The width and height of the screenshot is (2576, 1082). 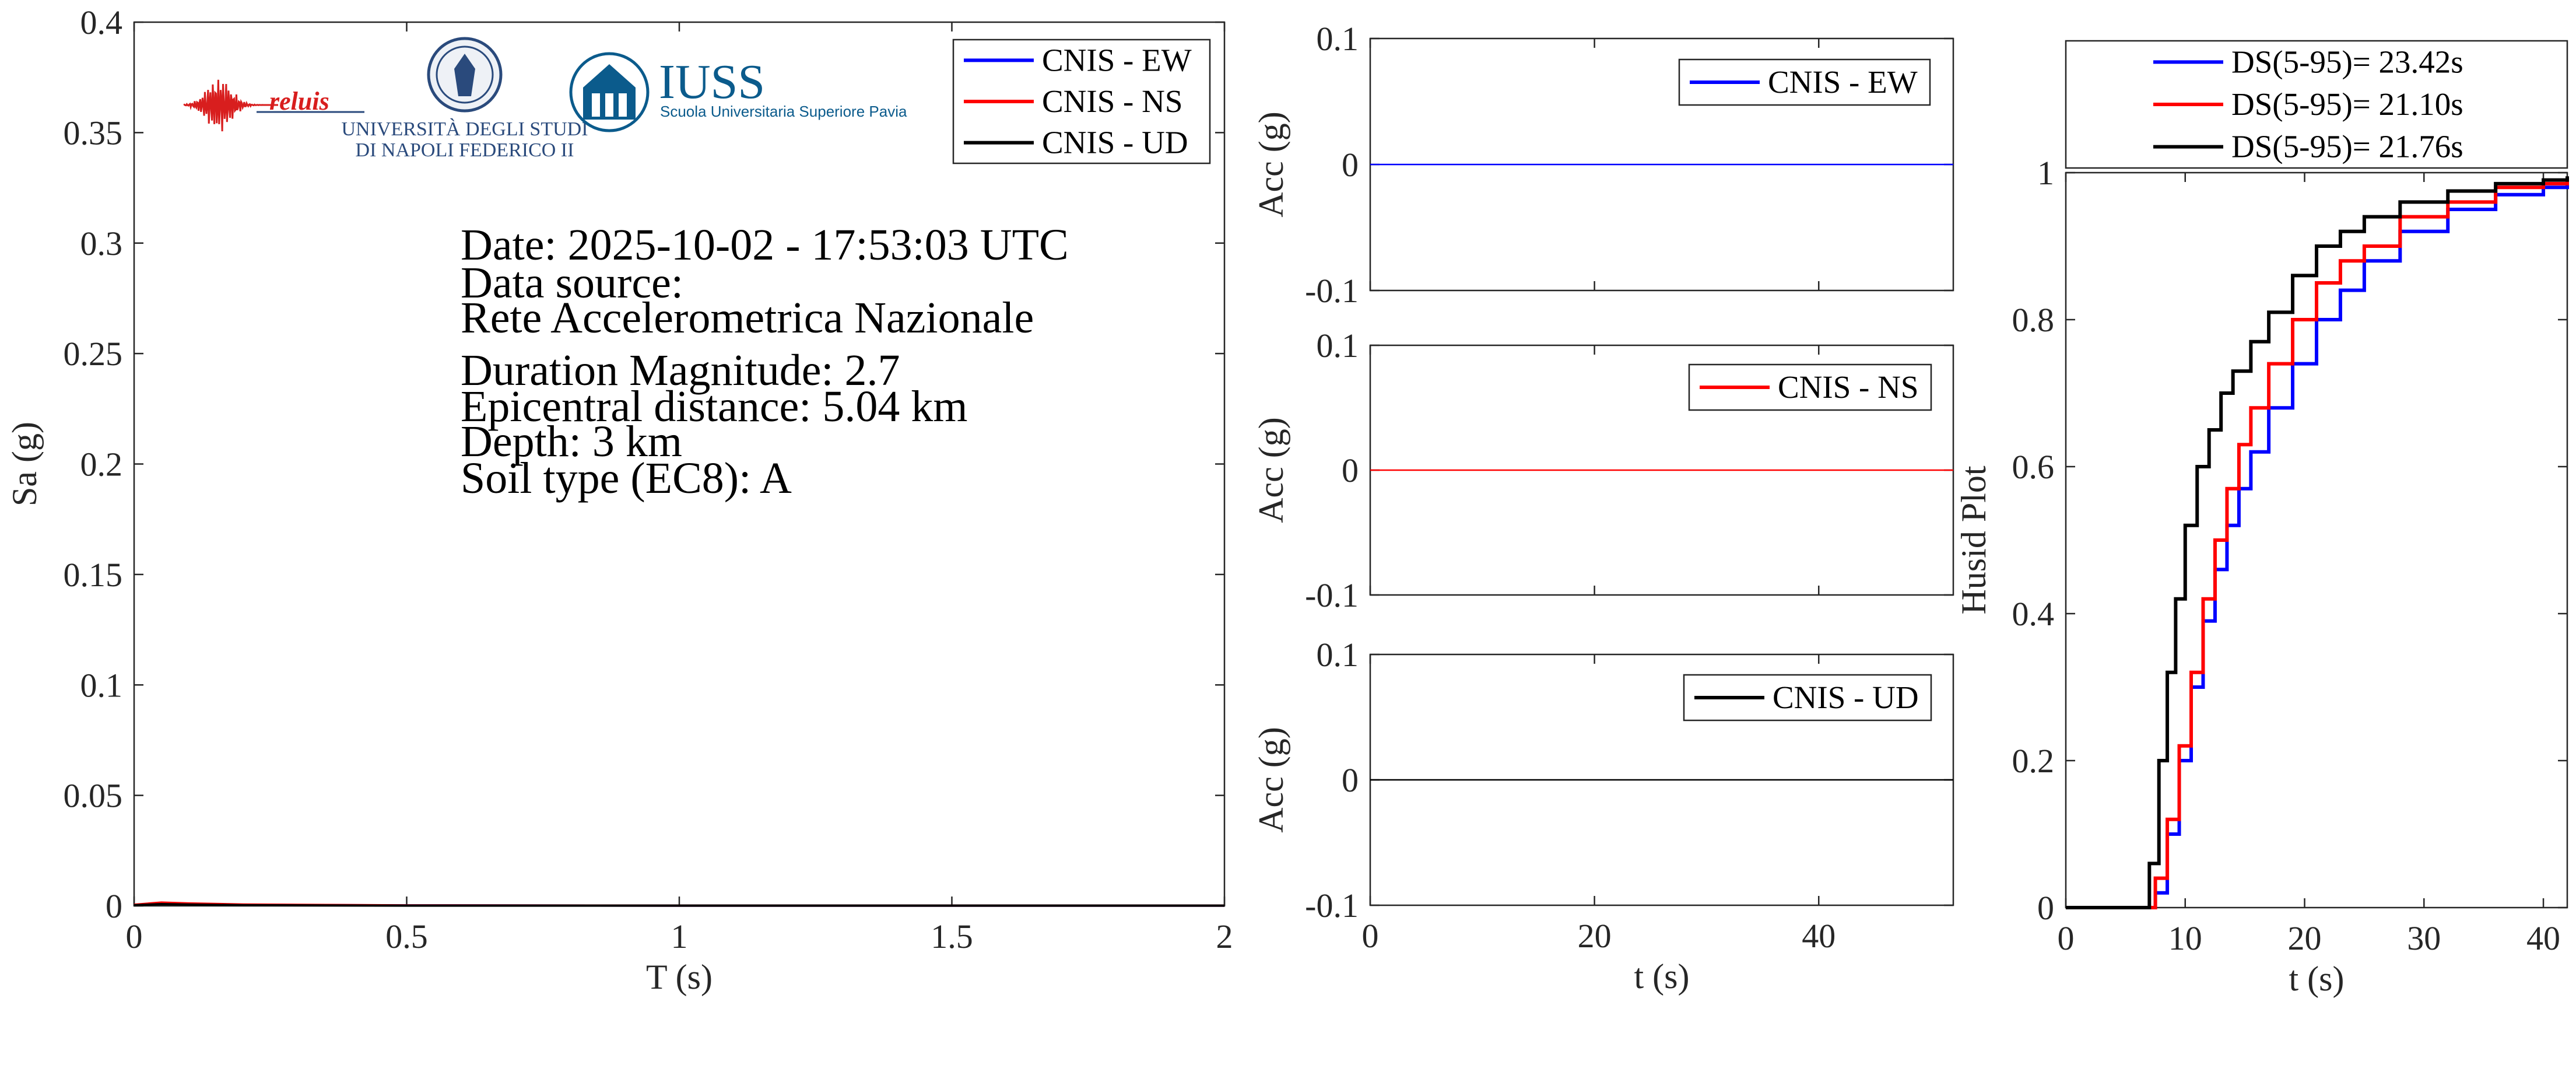 What do you see at coordinates (571, 441) in the screenshot?
I see `event-depth: Depth: 3 km` at bounding box center [571, 441].